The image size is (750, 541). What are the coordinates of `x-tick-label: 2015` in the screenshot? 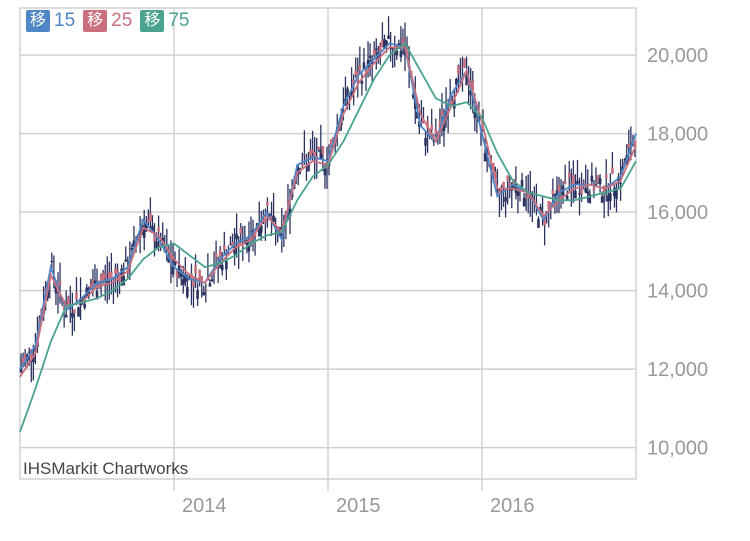 It's located at (358, 506).